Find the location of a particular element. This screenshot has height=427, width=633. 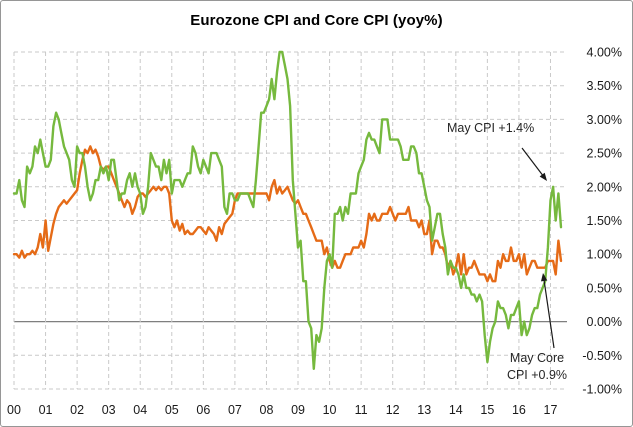

y-tick-label: 1.00% is located at coordinates (604, 255).